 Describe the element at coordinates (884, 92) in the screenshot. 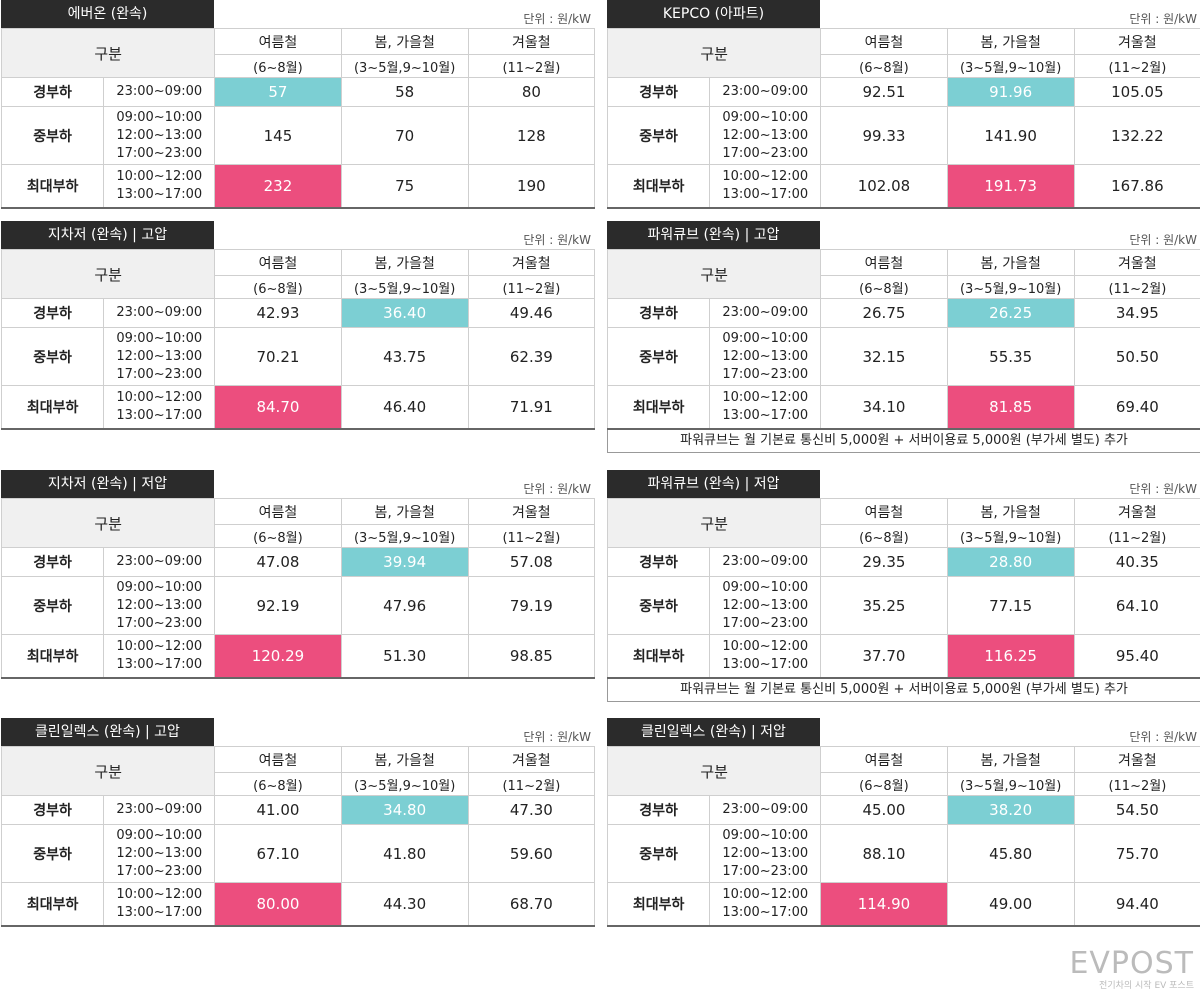

I see `value-cell: 92.51` at that location.